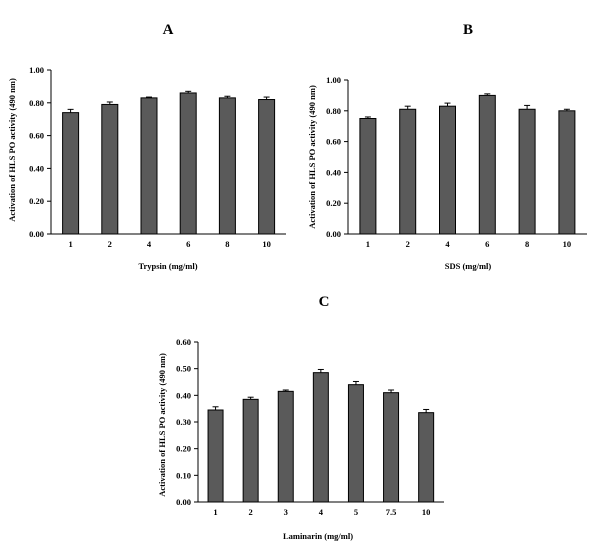 This screenshot has width=600, height=553. What do you see at coordinates (36, 234) in the screenshot?
I see `y-tick-label-a-0: 0.00` at bounding box center [36, 234].